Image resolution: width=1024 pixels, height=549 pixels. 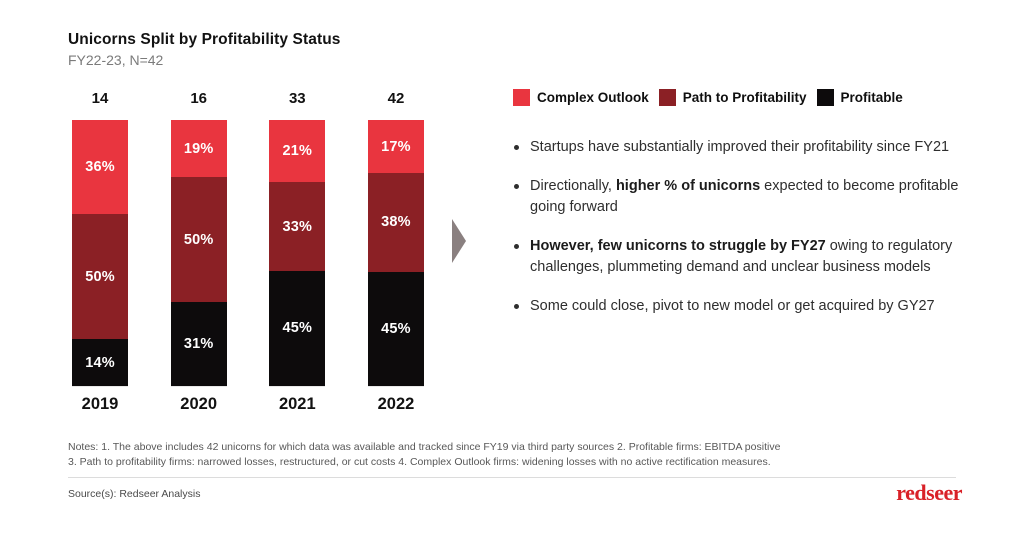 I want to click on legend-label: Profitable, so click(x=871, y=97).